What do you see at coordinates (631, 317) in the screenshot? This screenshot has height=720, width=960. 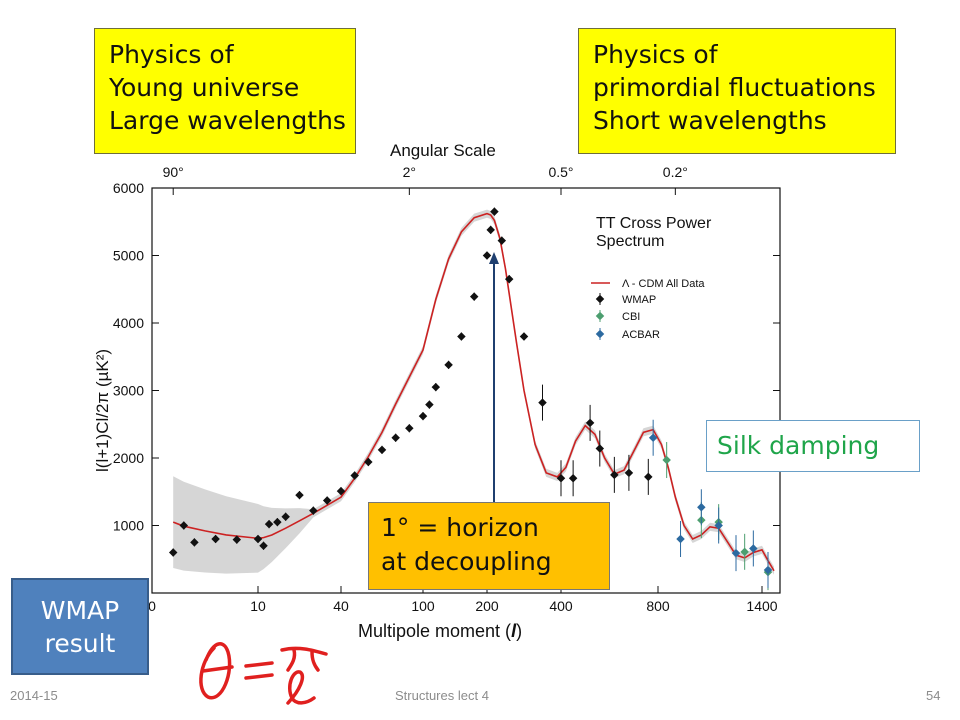 I see `legend-cbi-label: CBI` at bounding box center [631, 317].